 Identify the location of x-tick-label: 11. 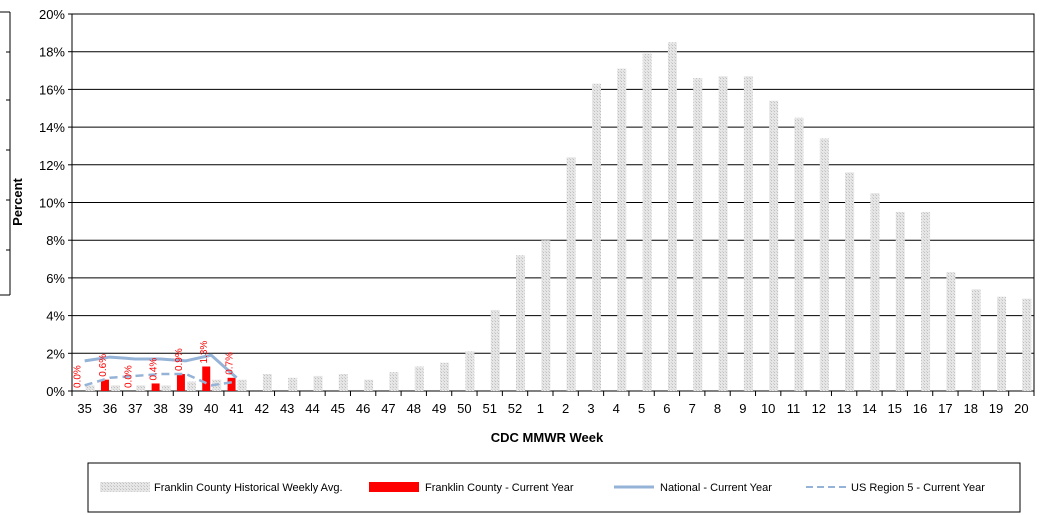
(794, 408).